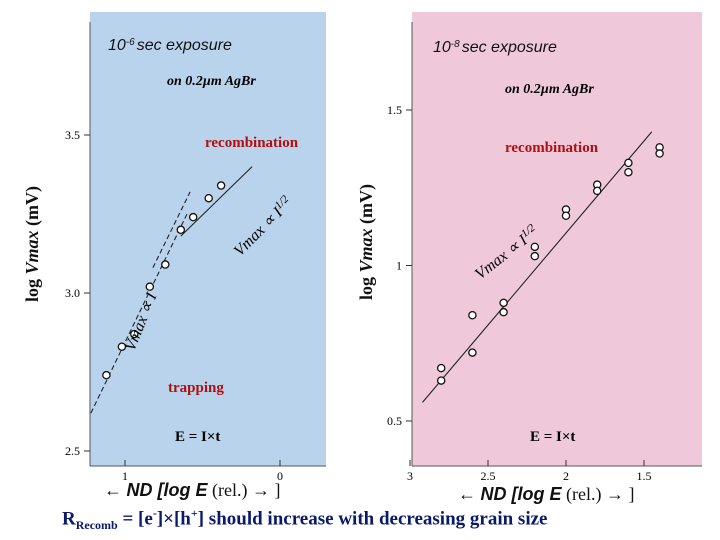 This screenshot has width=720, height=540. What do you see at coordinates (488, 476) in the screenshot?
I see `c1-xtick-label: 2.5` at bounding box center [488, 476].